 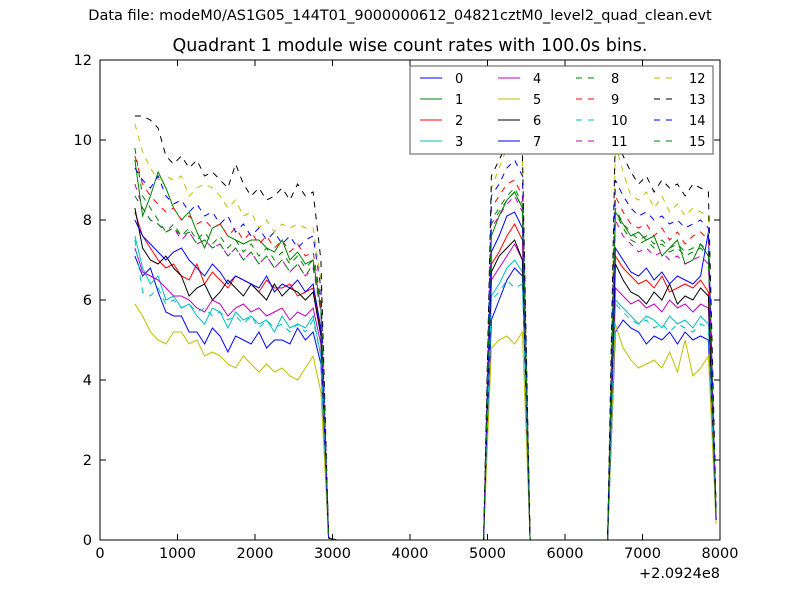 What do you see at coordinates (87, 541) in the screenshot?
I see `y-tick-label: 0` at bounding box center [87, 541].